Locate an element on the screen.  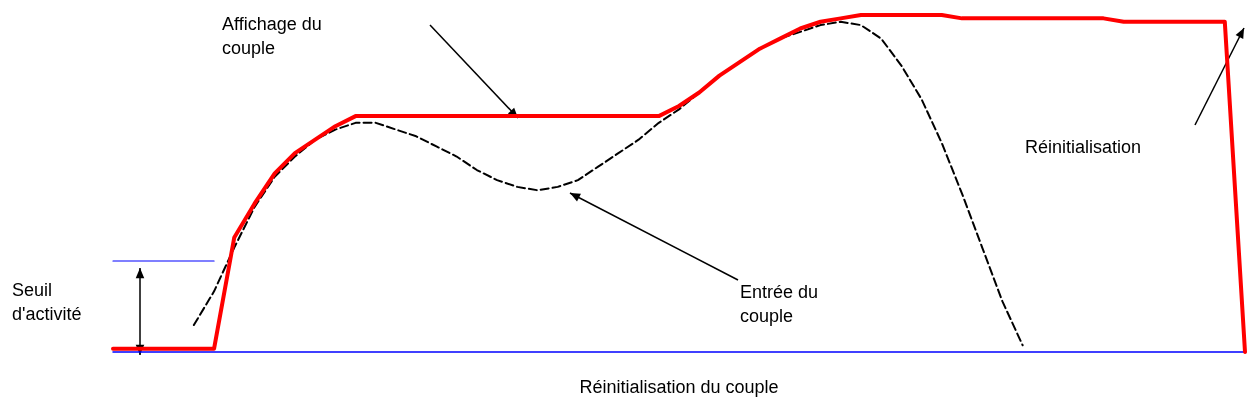
annotation: Affichage du couple is located at coordinates (274, 36).